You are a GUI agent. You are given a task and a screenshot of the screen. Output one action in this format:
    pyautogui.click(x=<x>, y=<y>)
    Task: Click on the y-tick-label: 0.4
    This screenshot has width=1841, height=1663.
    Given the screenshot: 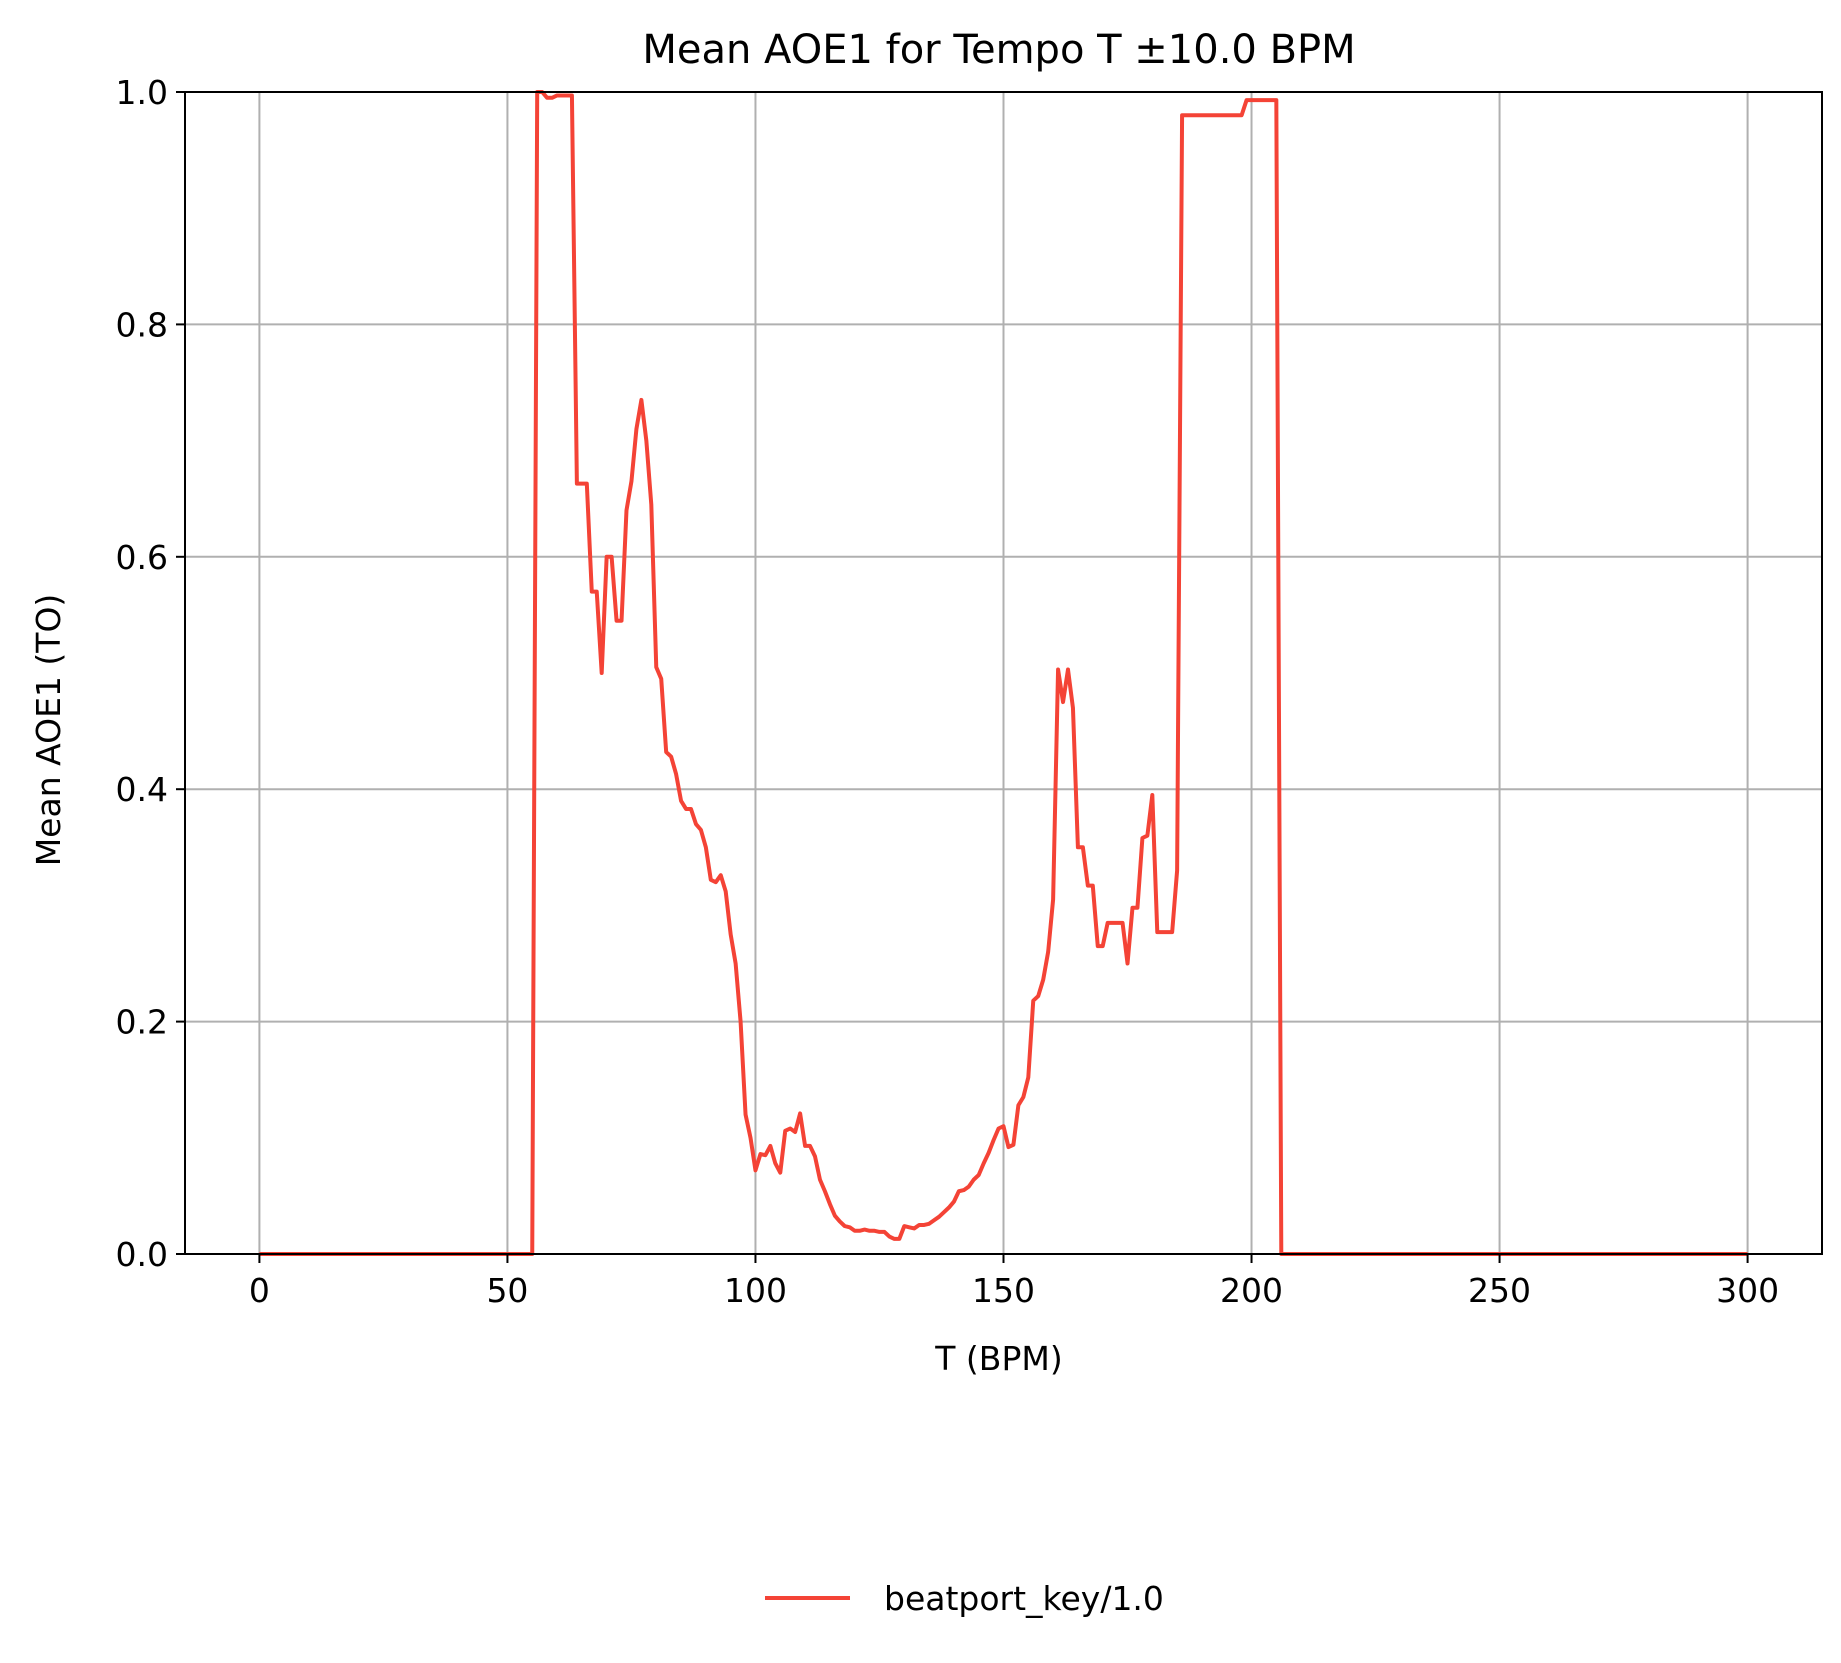 What is the action you would take?
    pyautogui.click(x=142, y=789)
    